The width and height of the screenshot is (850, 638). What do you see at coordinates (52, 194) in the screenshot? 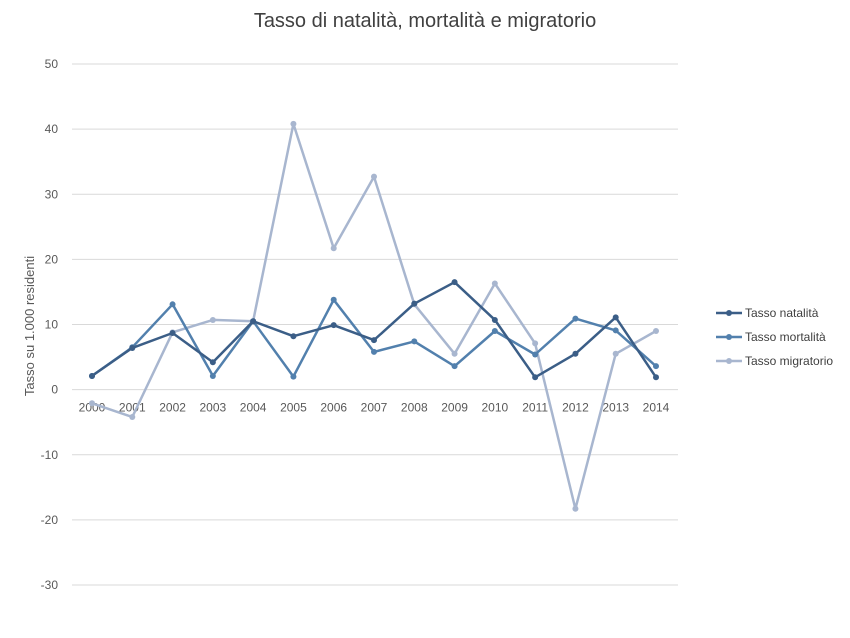
I see `y-tick-label: 30` at bounding box center [52, 194].